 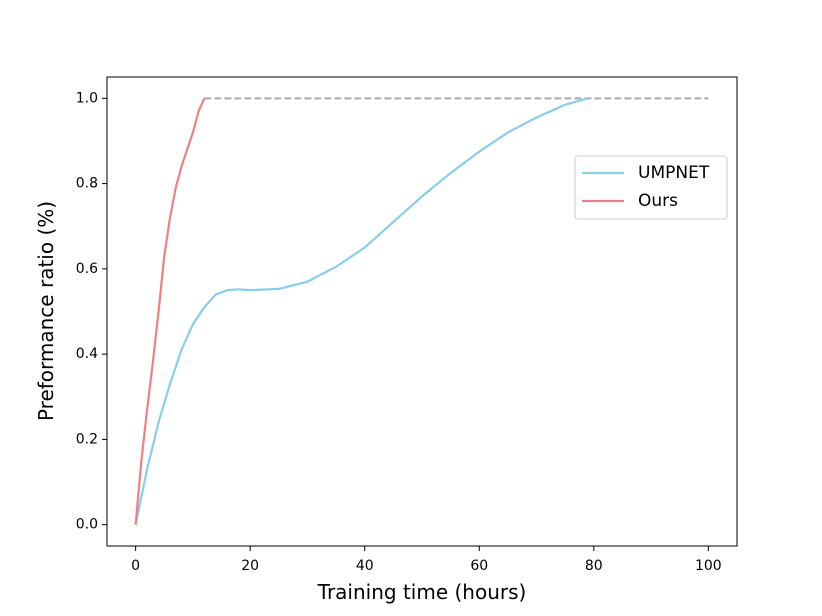 I want to click on legend-box, so click(x=651, y=187).